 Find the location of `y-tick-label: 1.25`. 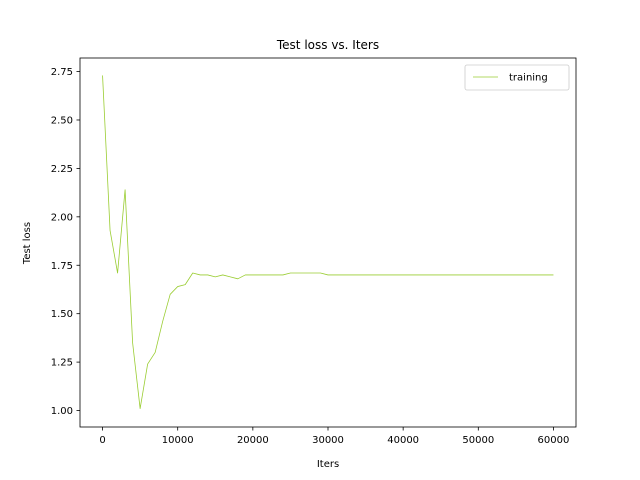

y-tick-label: 1.25 is located at coordinates (62, 363).